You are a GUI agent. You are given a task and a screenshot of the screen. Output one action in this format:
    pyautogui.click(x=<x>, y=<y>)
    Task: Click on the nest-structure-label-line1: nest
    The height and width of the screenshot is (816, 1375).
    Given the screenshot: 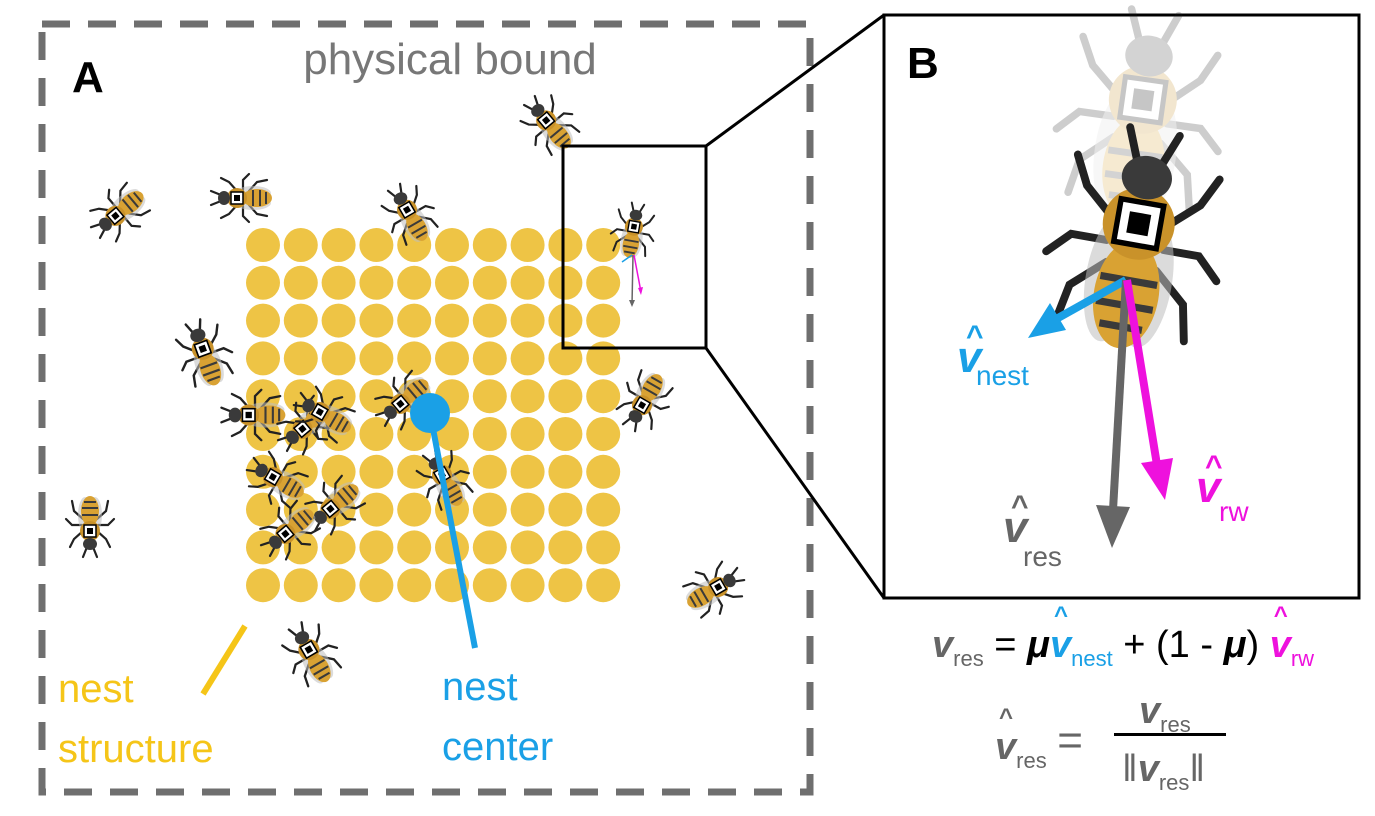 What is the action you would take?
    pyautogui.click(x=96, y=689)
    